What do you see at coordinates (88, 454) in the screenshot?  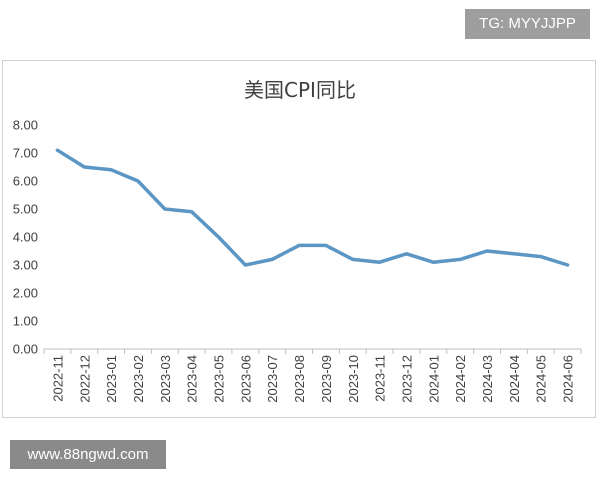 I see `watermark-bottom: www.88ngwd.com` at bounding box center [88, 454].